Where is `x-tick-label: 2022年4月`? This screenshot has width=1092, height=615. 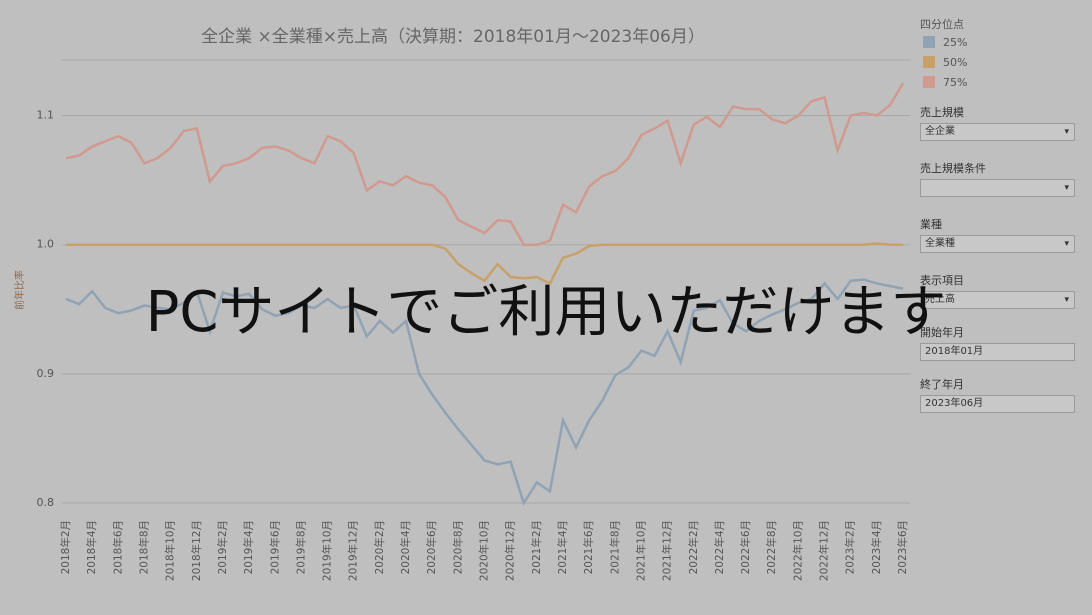
x-tick-label: 2022年4月 is located at coordinates (719, 547).